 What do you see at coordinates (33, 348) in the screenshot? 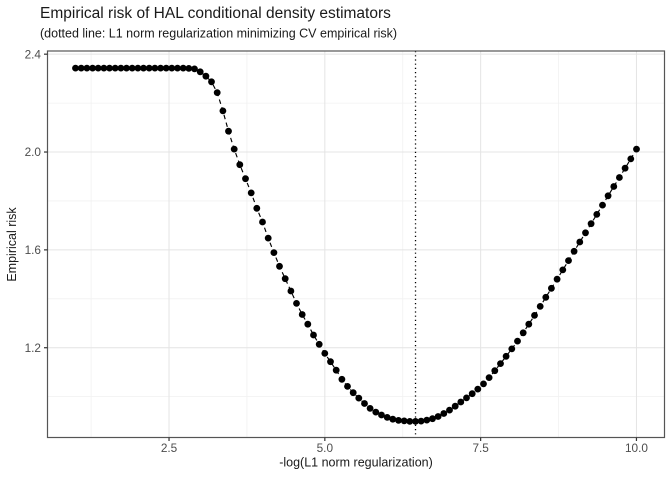
I see `y-tick-label: 1.2` at bounding box center [33, 348].